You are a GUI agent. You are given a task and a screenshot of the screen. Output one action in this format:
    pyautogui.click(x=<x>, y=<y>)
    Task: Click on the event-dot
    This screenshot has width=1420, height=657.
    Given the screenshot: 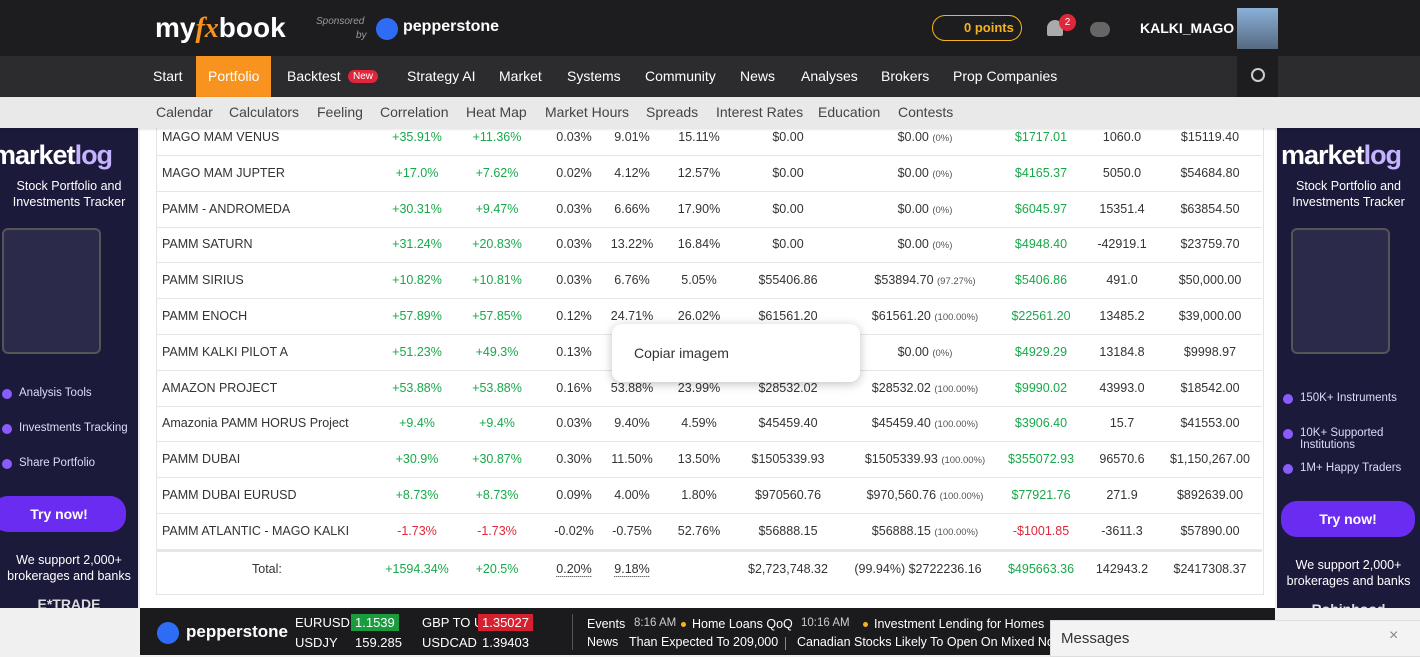 What is the action you would take?
    pyautogui.click(x=865, y=624)
    